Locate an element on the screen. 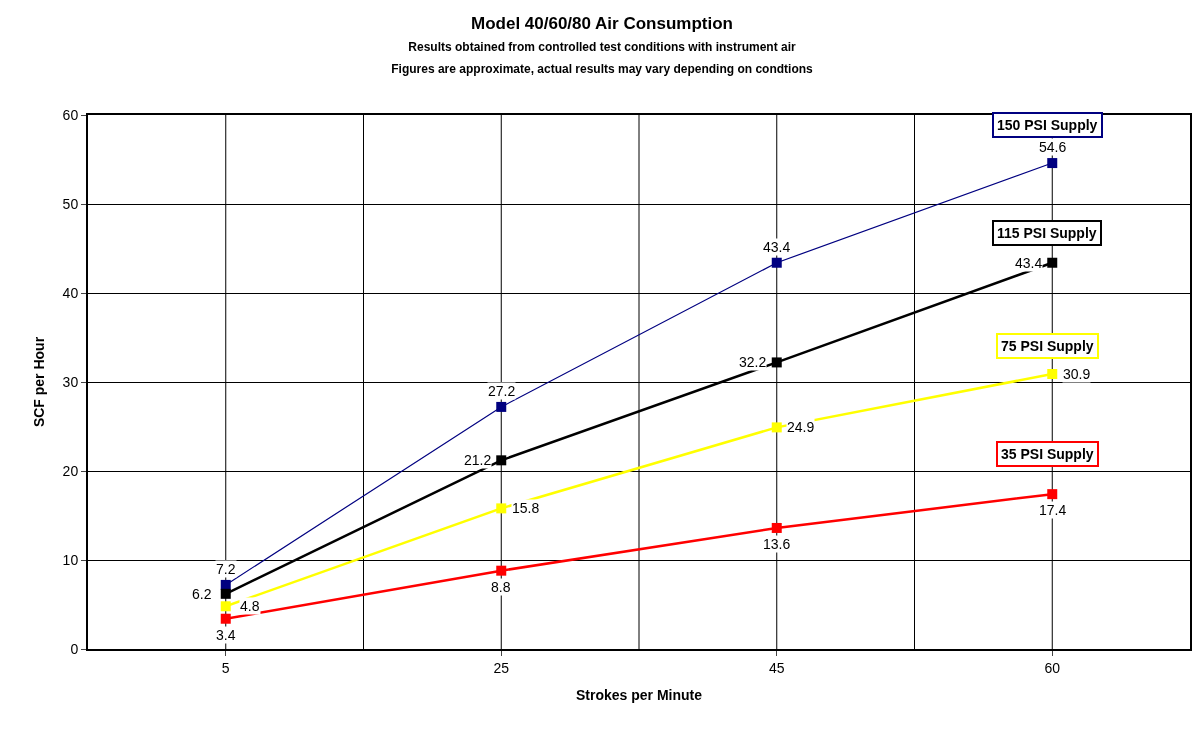 This screenshot has height=729, width=1204. y-axis-title: SCF per Hour is located at coordinates (38, 382).